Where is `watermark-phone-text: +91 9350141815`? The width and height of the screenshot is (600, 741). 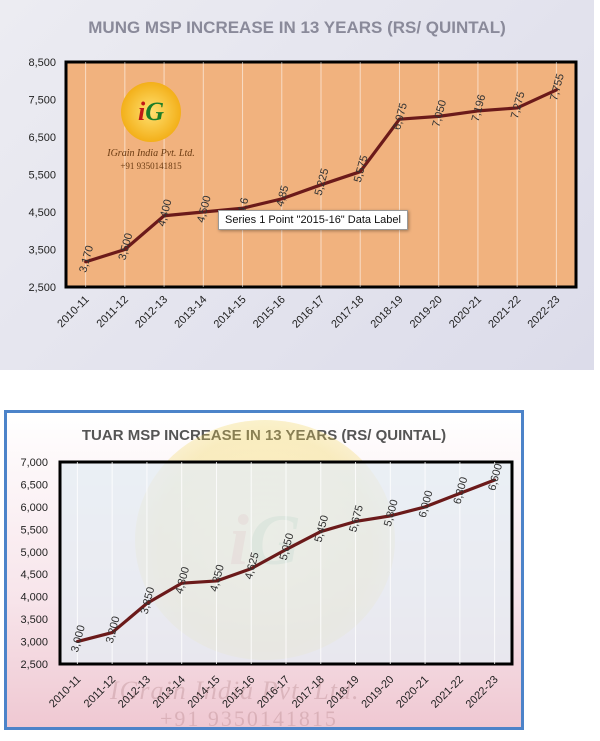 watermark-phone-text: +91 9350141815 is located at coordinates (249, 718).